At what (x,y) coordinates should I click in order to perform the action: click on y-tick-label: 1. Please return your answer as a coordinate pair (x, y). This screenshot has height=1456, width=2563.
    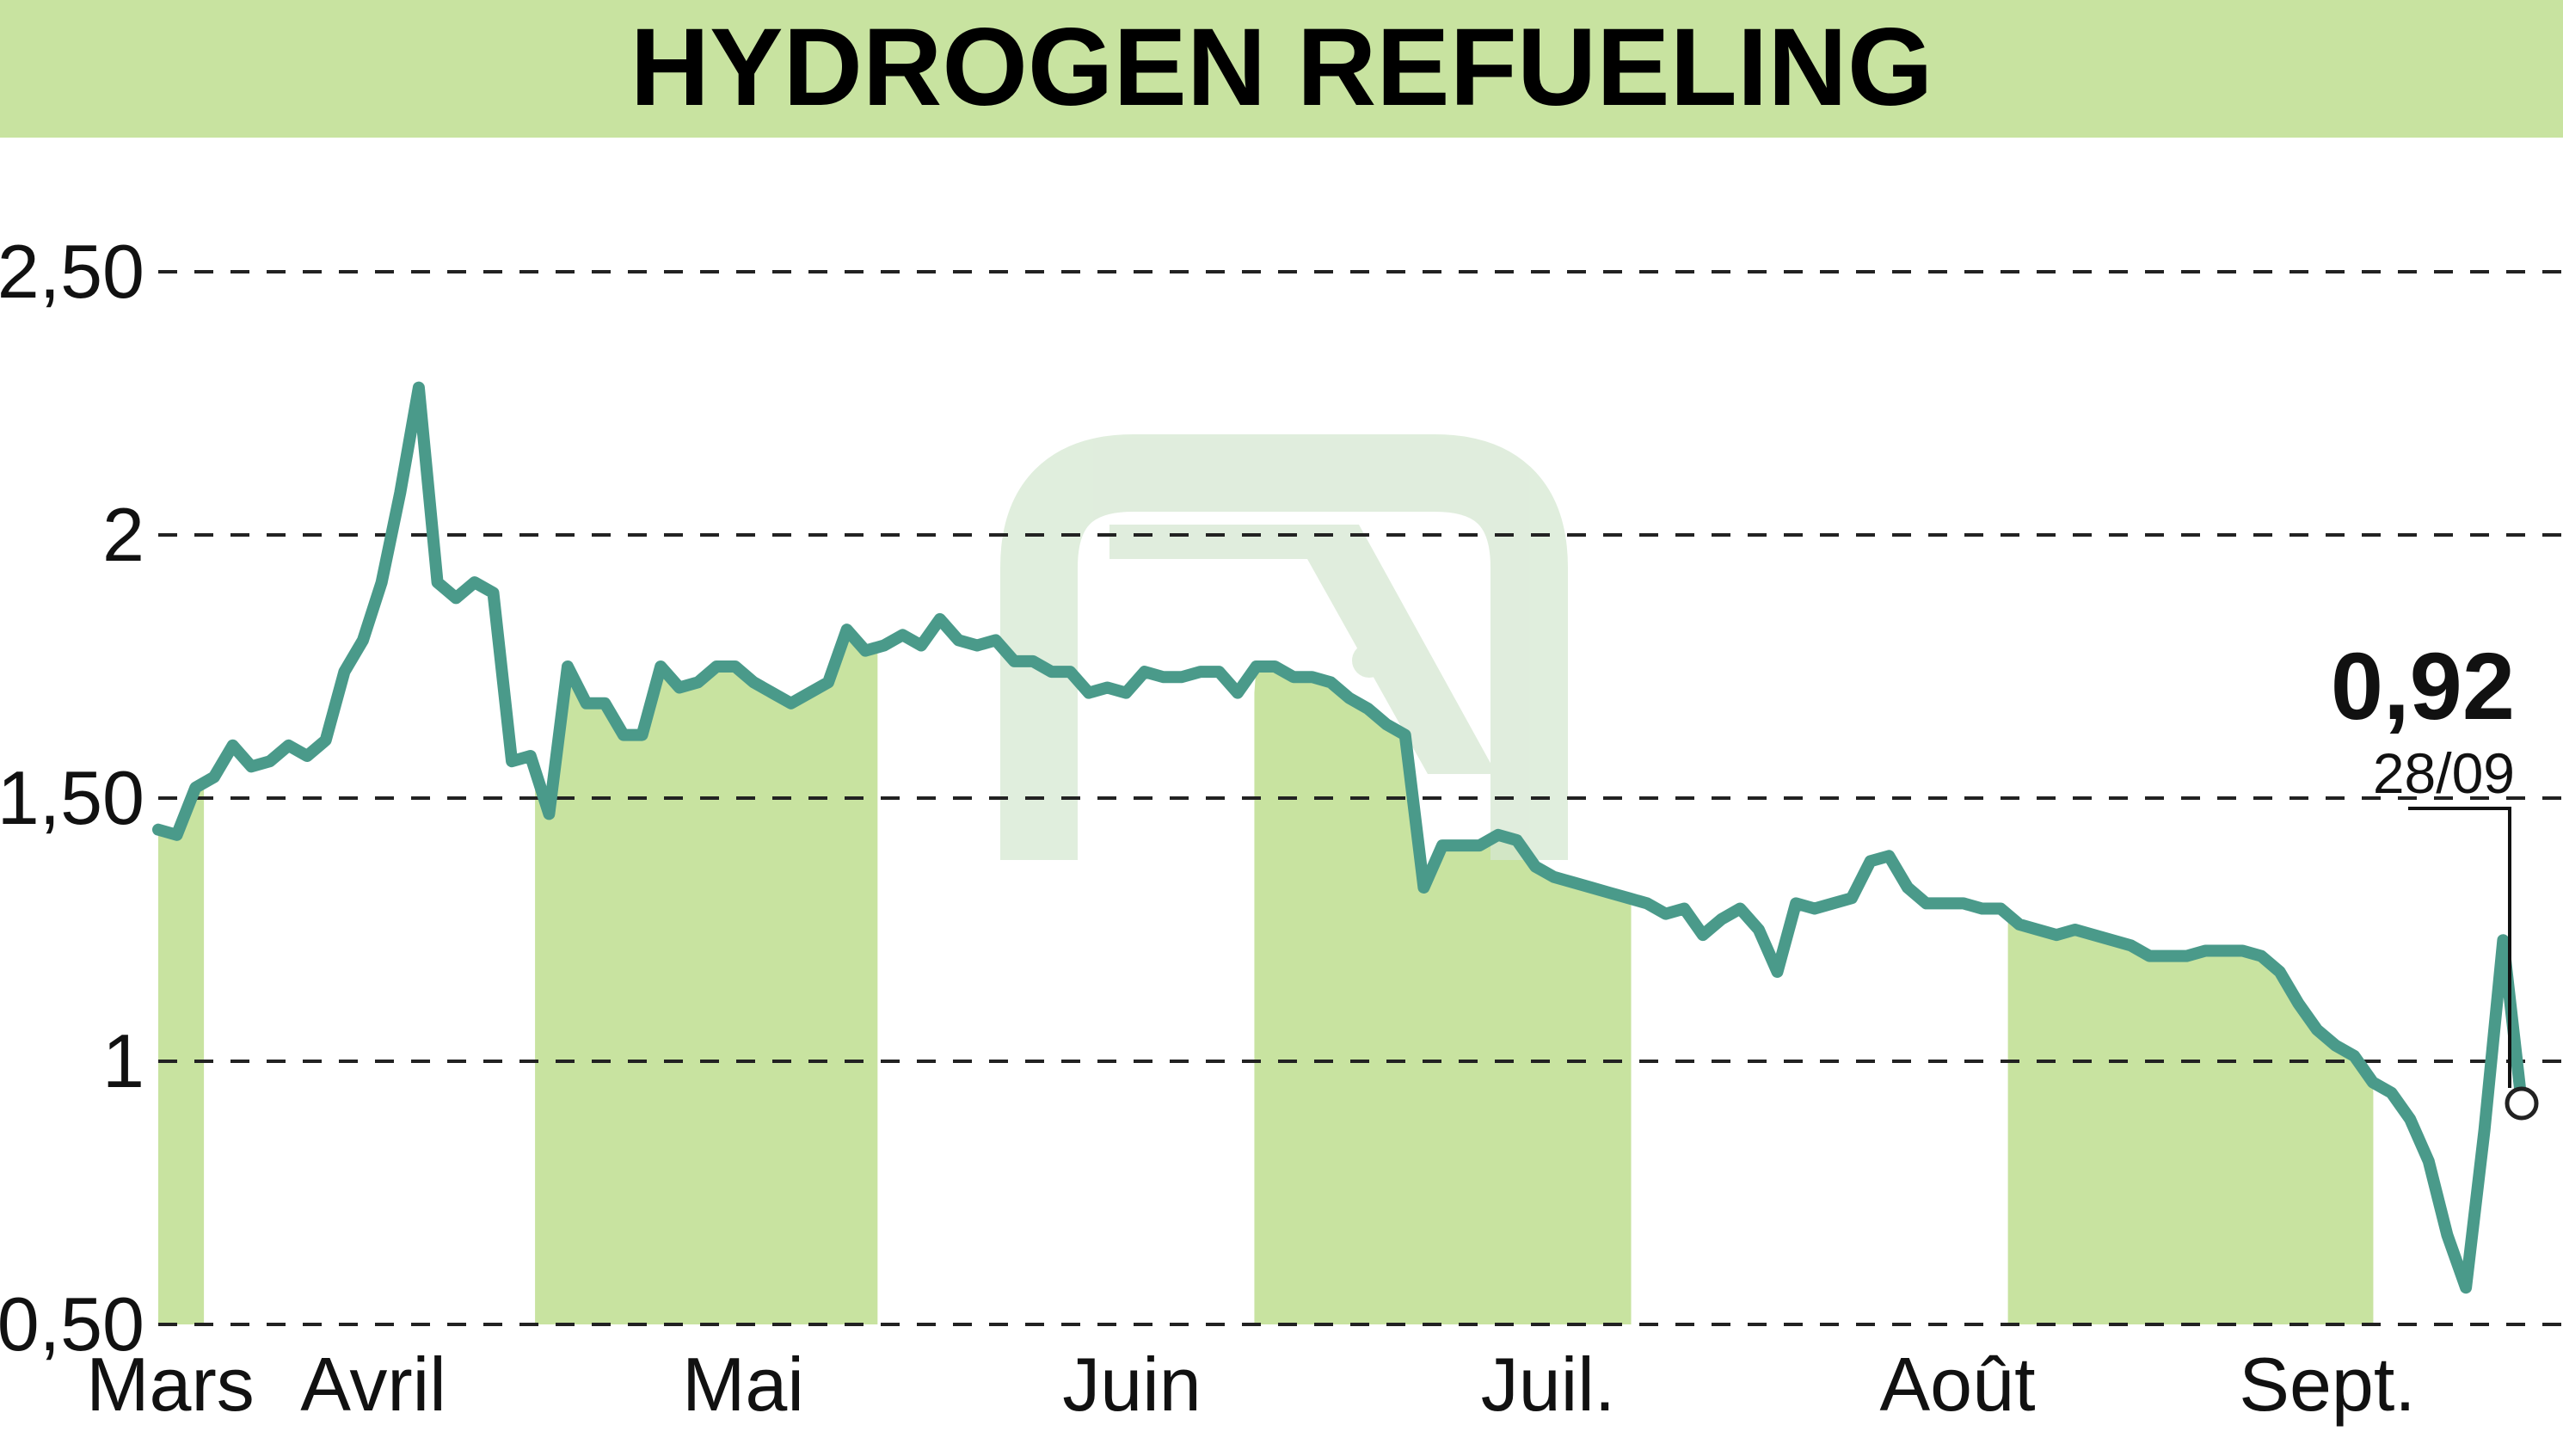
    Looking at the image, I should click on (123, 1060).